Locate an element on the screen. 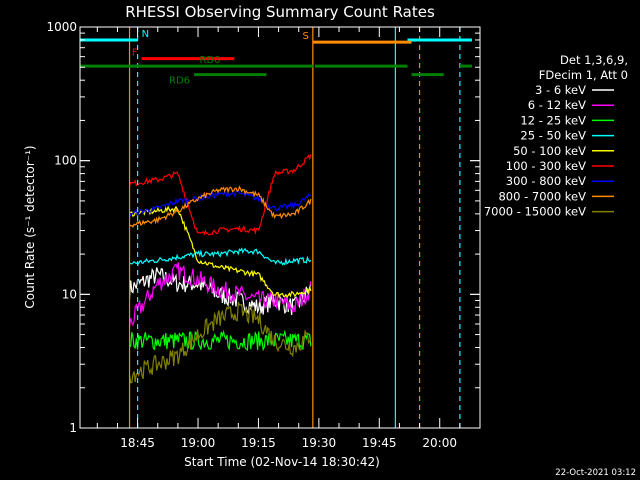 This screenshot has height=480, width=640. series-line-3-6-kev is located at coordinates (220, 291).